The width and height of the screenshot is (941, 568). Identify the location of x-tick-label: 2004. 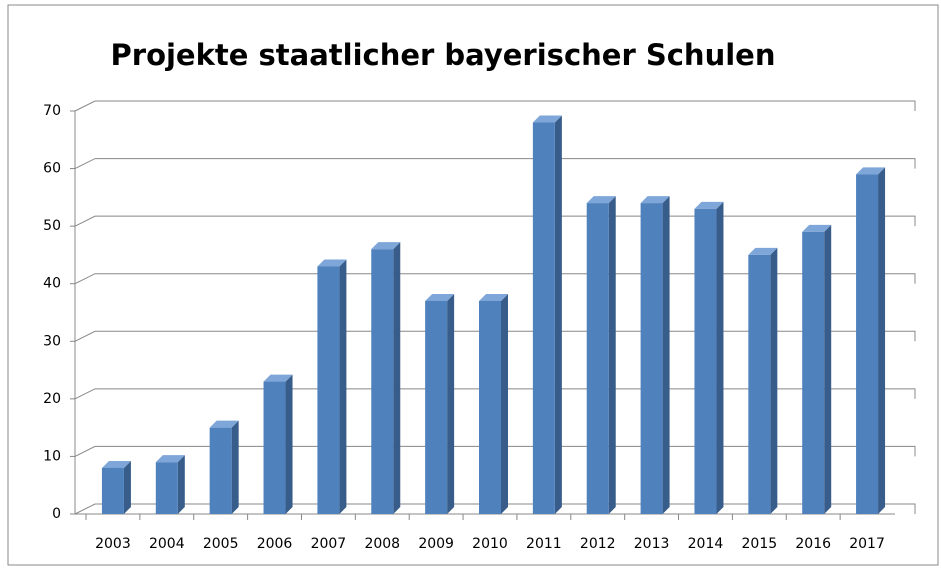
(167, 544).